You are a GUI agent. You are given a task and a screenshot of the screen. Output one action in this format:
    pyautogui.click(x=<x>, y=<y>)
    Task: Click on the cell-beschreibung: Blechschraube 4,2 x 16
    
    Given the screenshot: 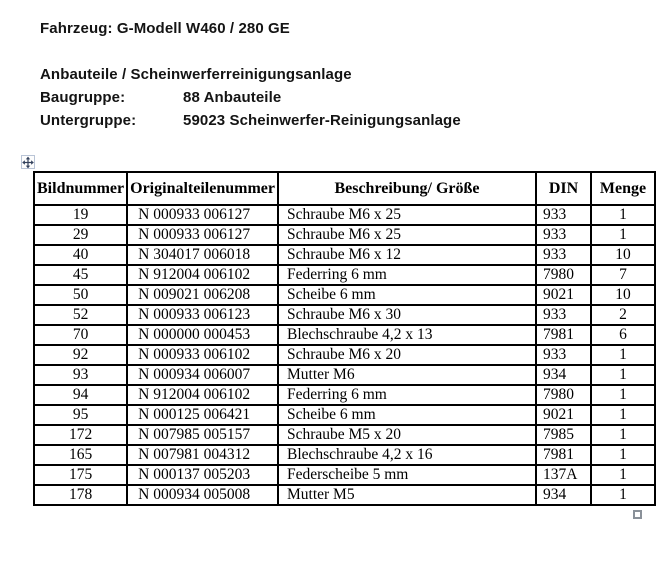 What is the action you would take?
    pyautogui.click(x=406, y=455)
    